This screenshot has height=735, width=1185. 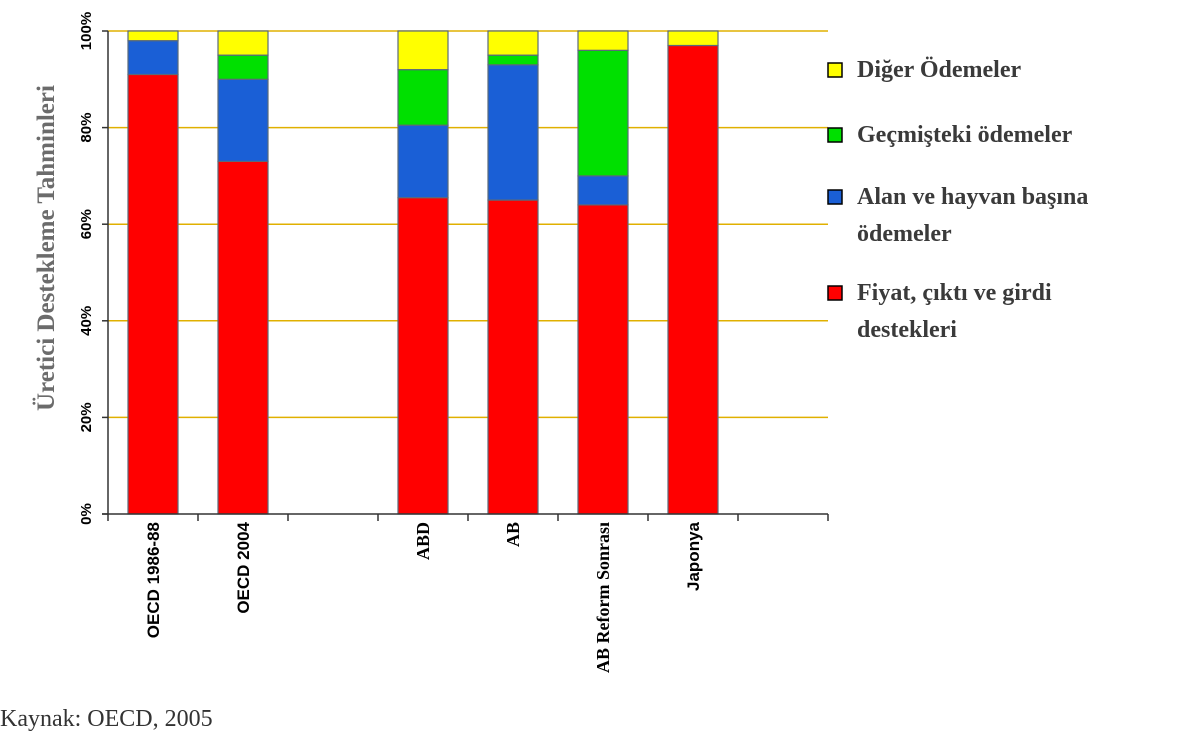 I want to click on y-tick-label: 60%, so click(x=86, y=224).